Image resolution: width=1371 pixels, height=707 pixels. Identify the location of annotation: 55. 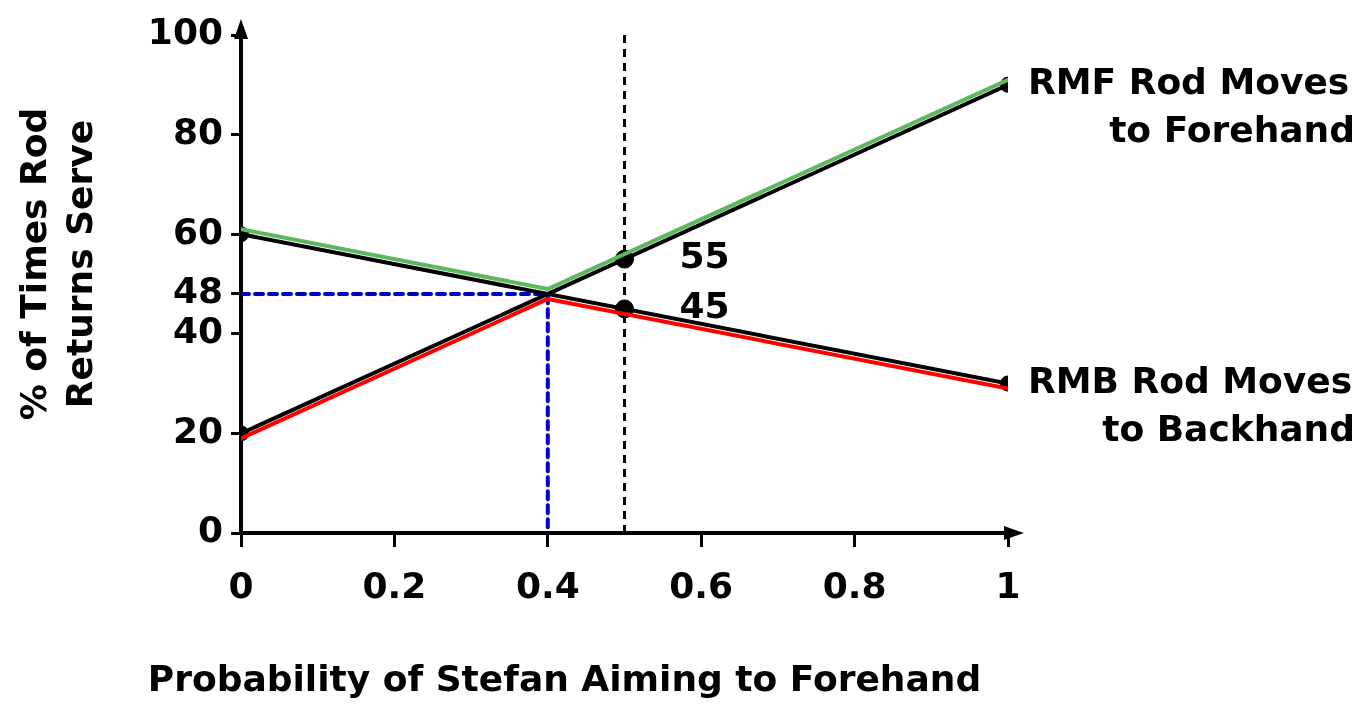
(704, 256).